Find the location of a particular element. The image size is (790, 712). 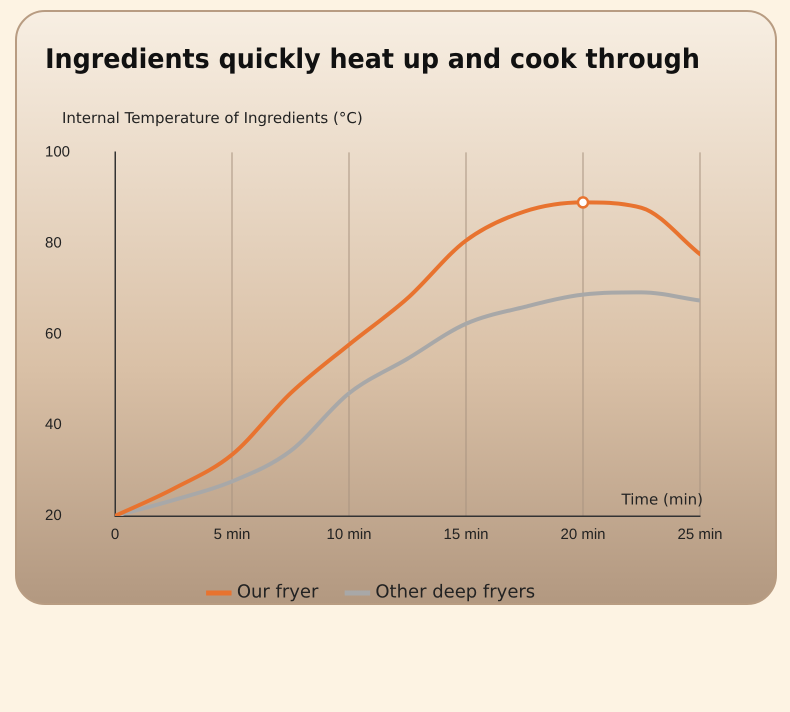

legend-label: Our fryer is located at coordinates (277, 592).